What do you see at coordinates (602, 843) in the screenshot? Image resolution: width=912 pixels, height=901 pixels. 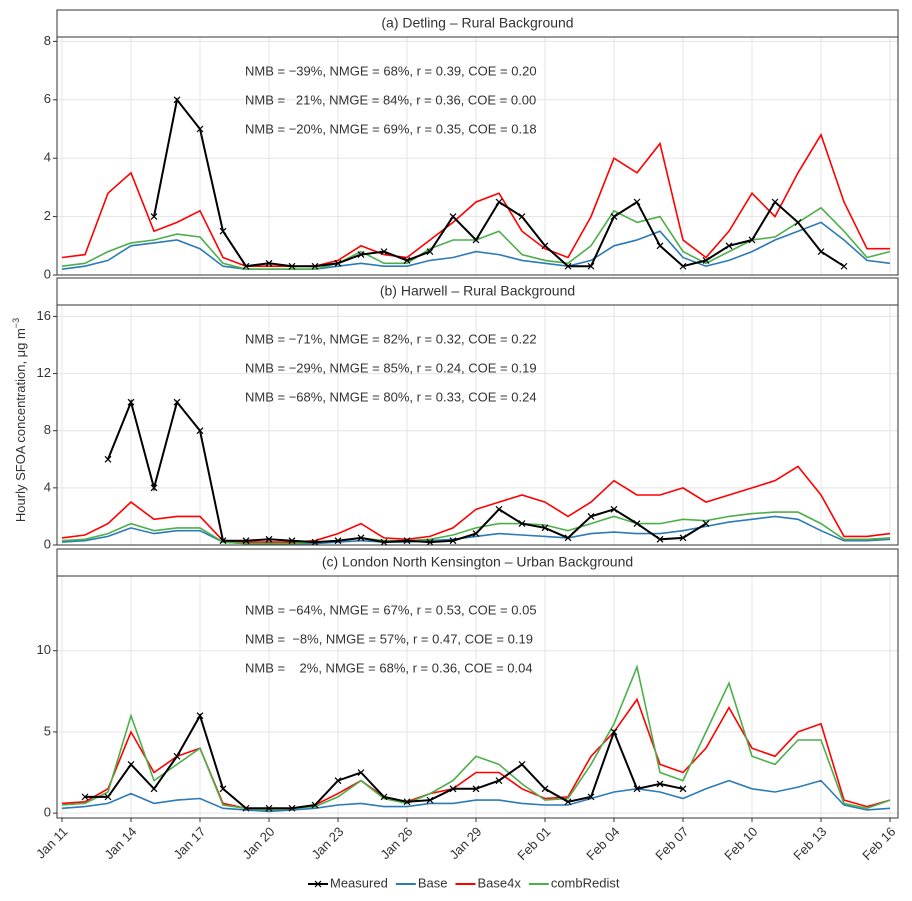 I see `x-tick-label: Feb 04` at bounding box center [602, 843].